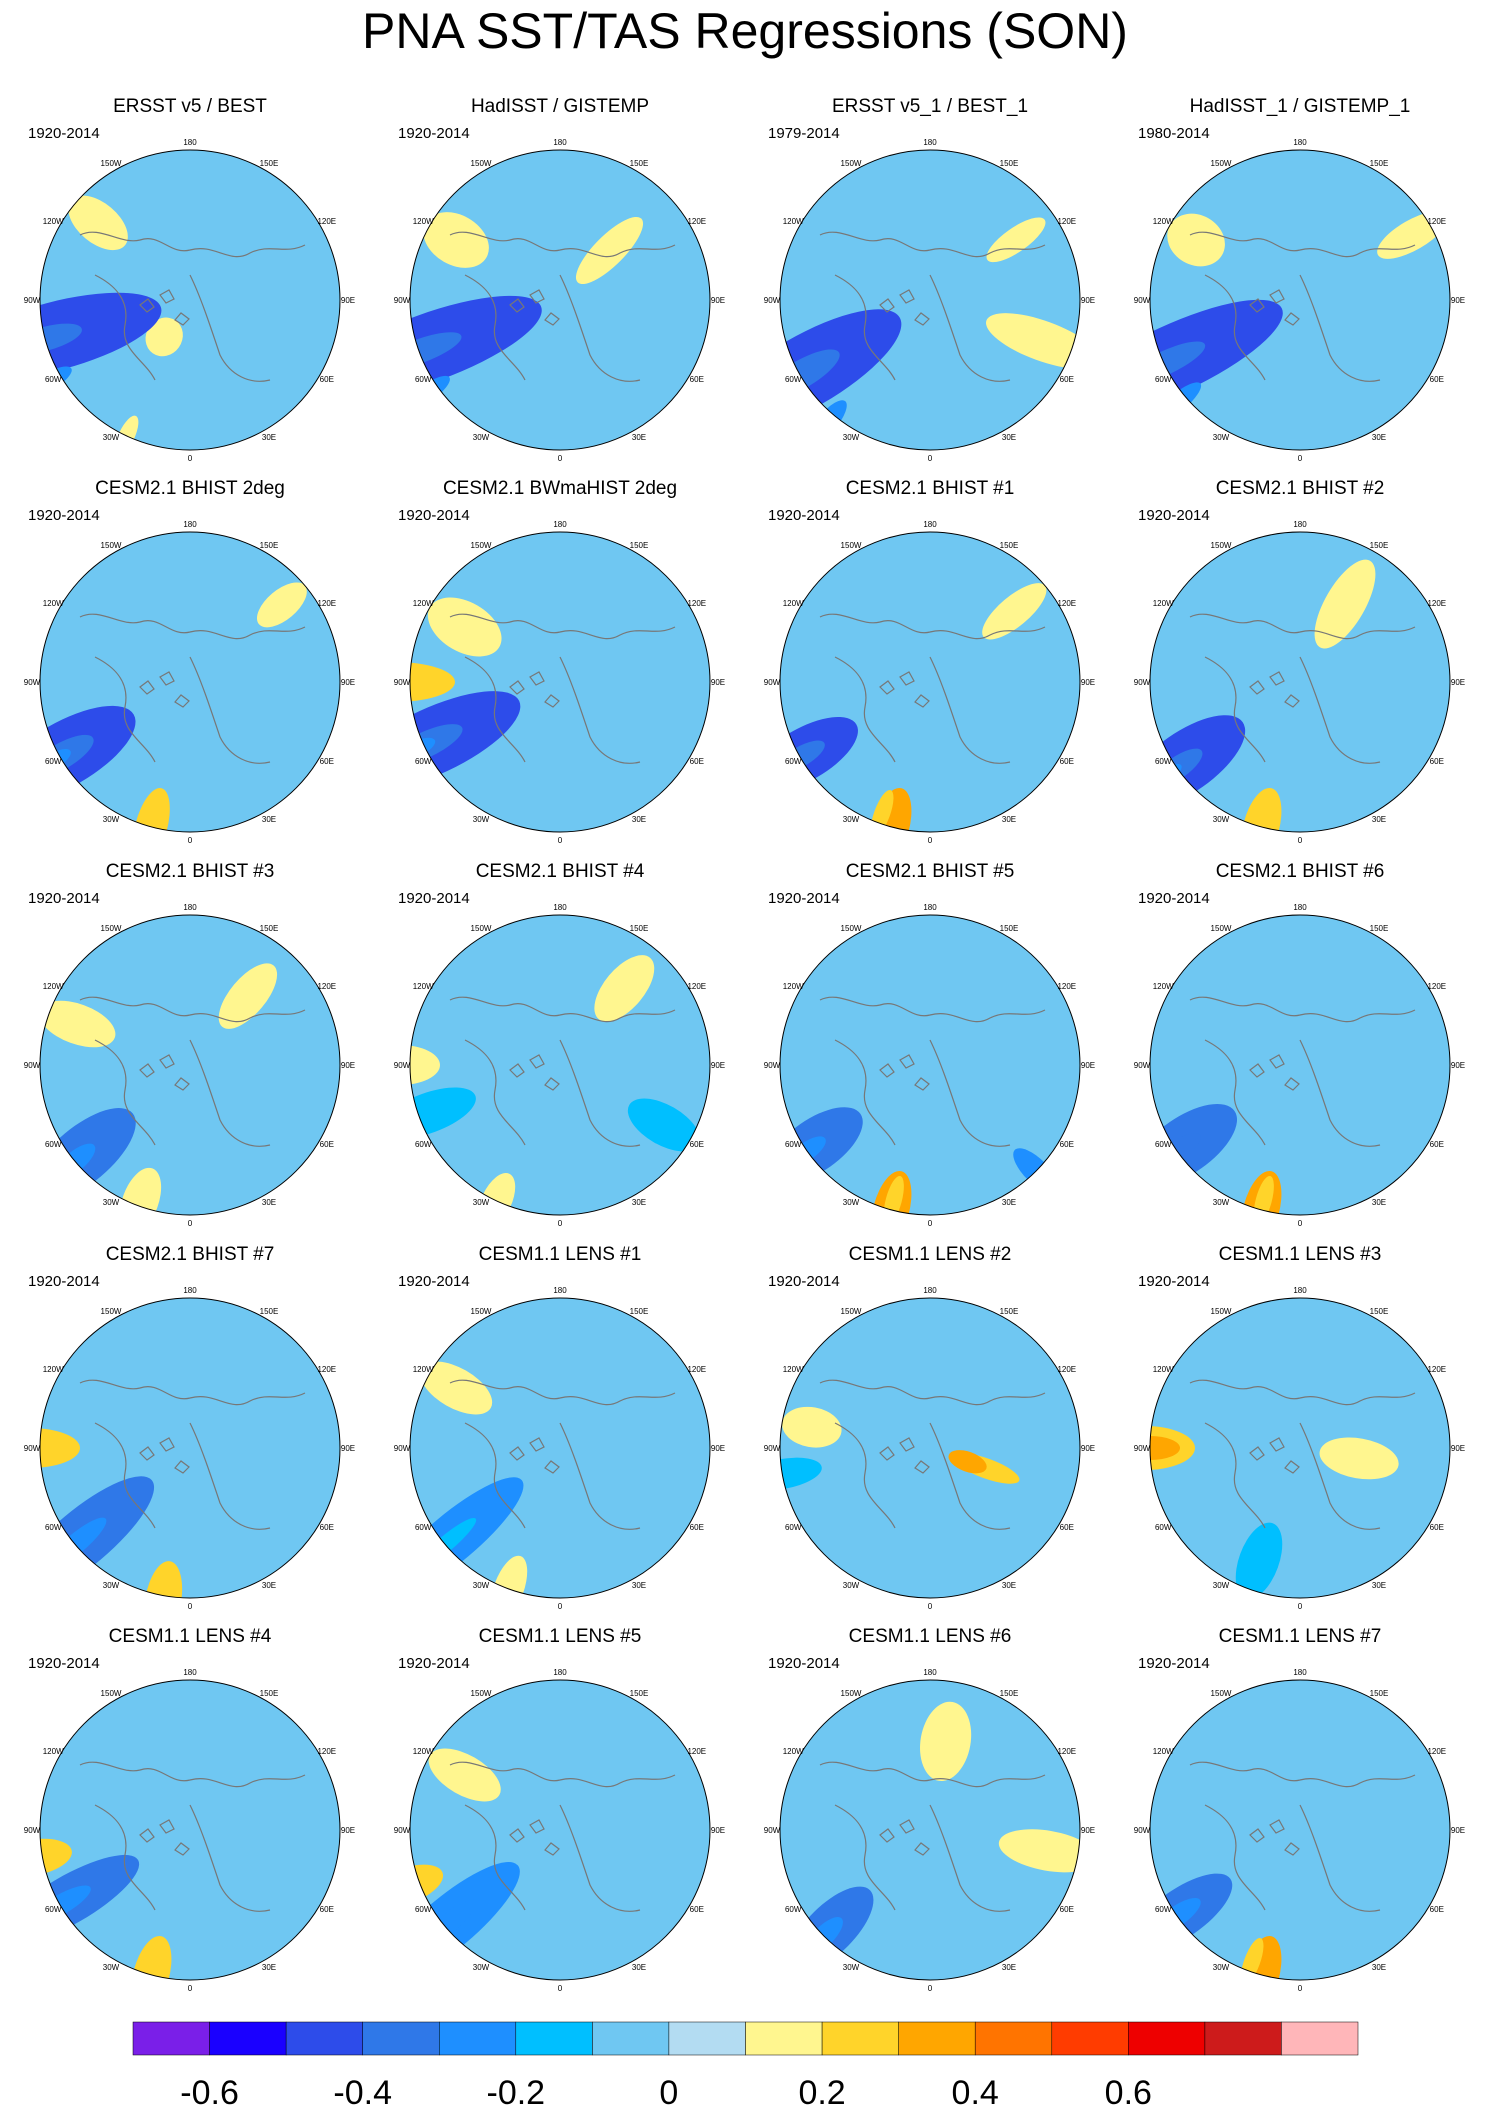 Image resolution: width=1490 pixels, height=2112 pixels. What do you see at coordinates (975, 2093) in the screenshot?
I see `colorbar-tick-label: 0.4` at bounding box center [975, 2093].